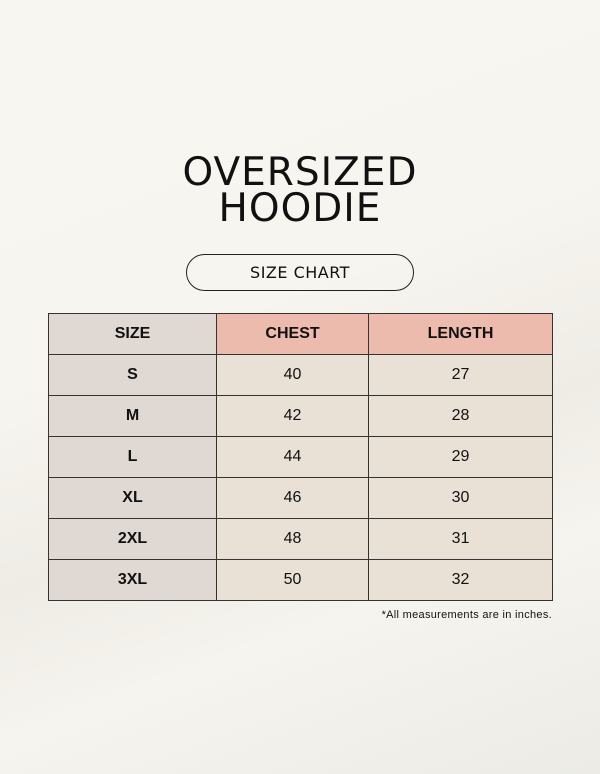 This screenshot has height=774, width=600. What do you see at coordinates (292, 416) in the screenshot?
I see `cell-chest: 42` at bounding box center [292, 416].